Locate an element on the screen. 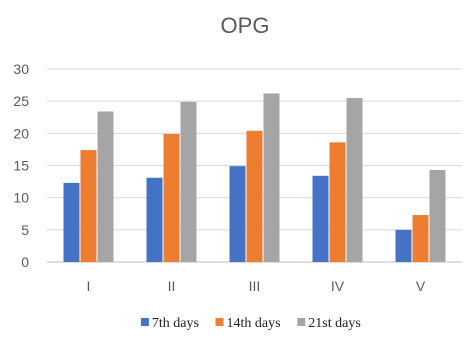  chart-title: OPG is located at coordinates (245, 25).